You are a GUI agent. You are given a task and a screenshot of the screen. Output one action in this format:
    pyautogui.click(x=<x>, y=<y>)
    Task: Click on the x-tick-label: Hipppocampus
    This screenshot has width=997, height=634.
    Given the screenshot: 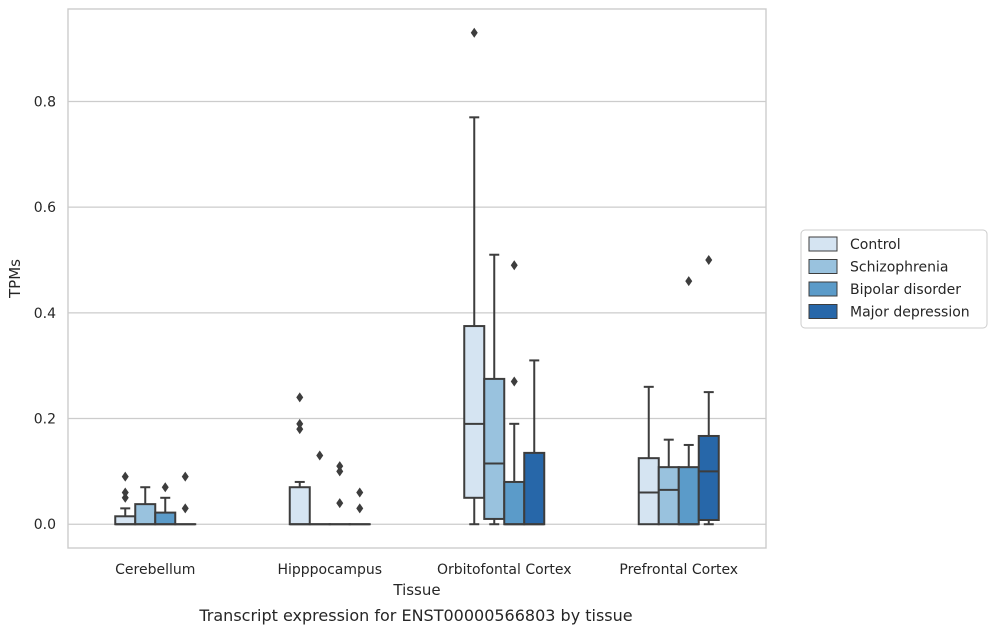 What is the action you would take?
    pyautogui.click(x=329, y=570)
    